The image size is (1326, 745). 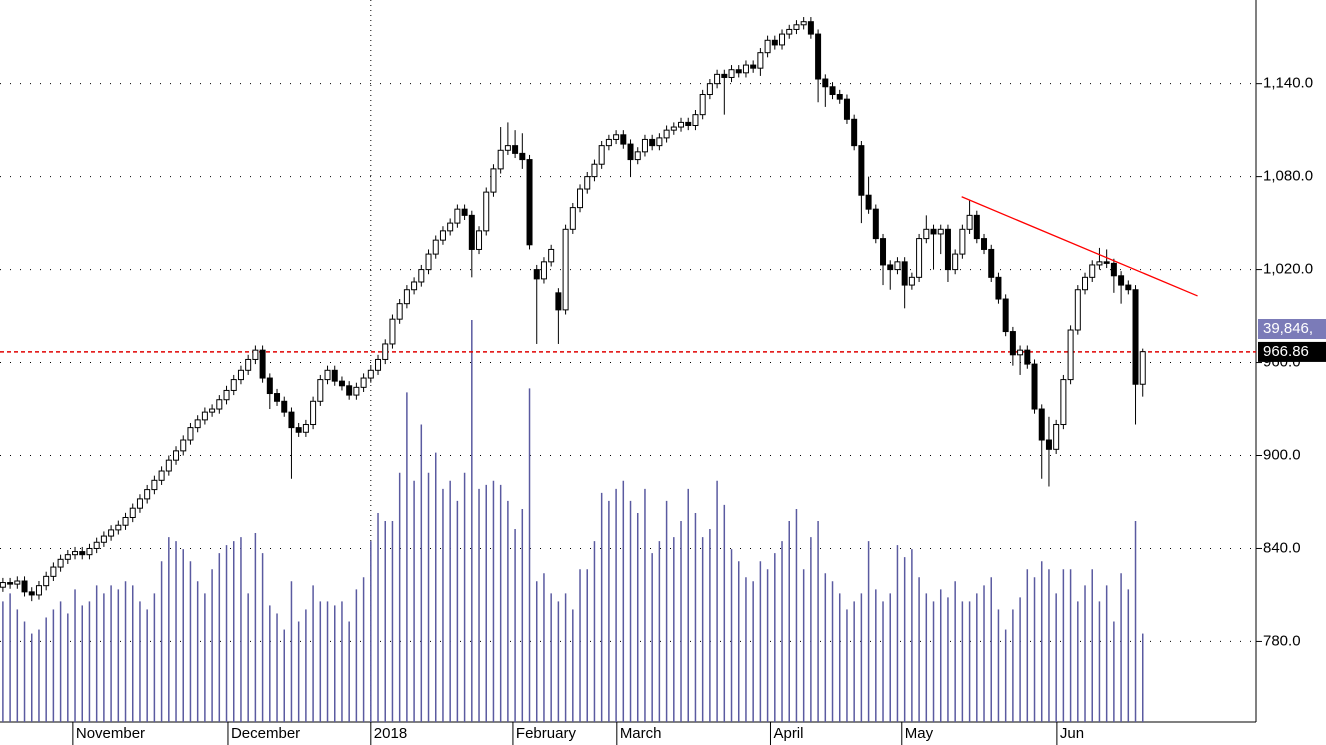 I want to click on y-tick-label: 1,020.0, so click(x=1288, y=269).